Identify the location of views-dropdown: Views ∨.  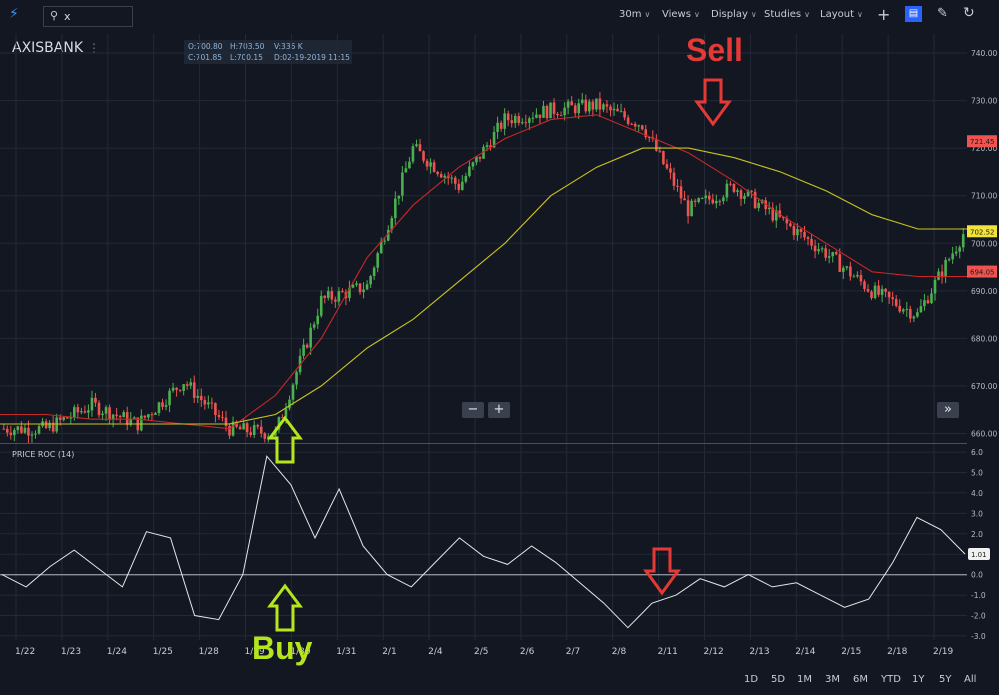
(681, 14).